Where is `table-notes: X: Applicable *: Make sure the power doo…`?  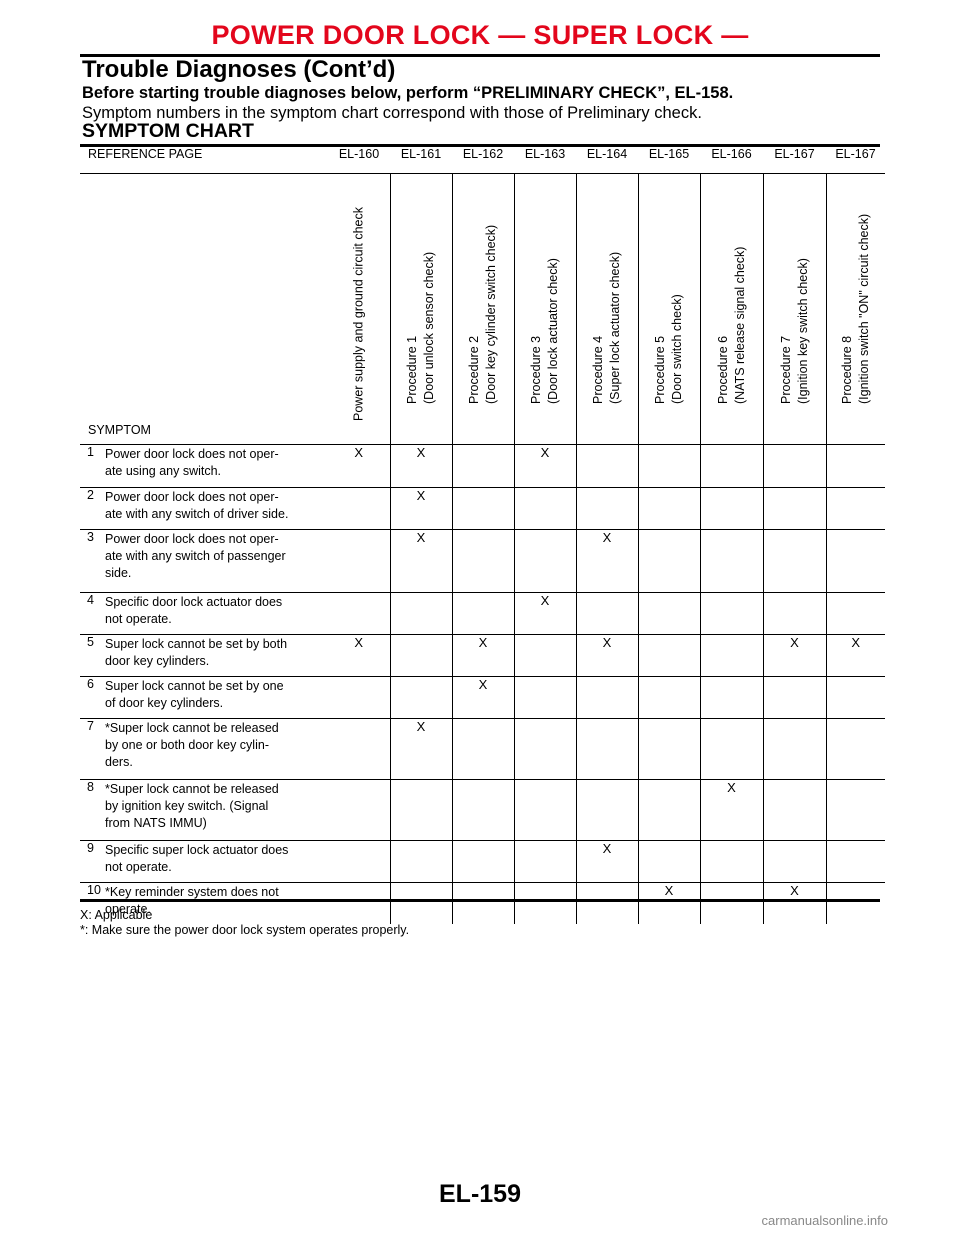
table-notes: X: Applicable *: Make sure the power doo… is located at coordinates (244, 923).